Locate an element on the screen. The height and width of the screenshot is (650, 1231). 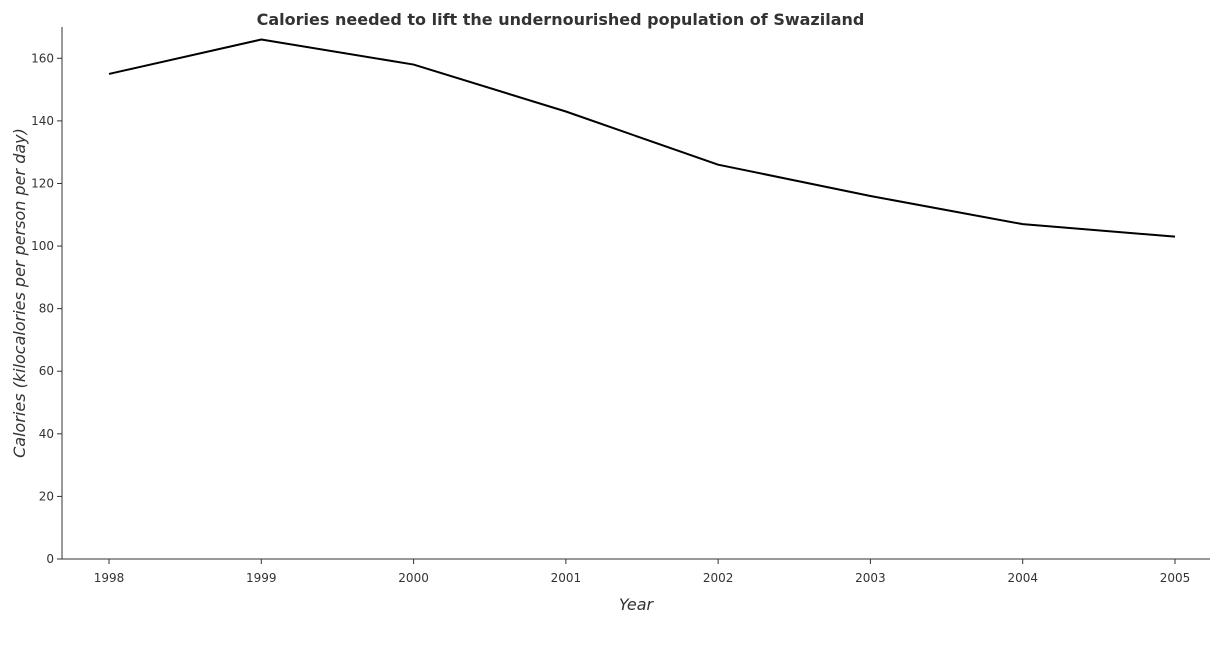
y-tick-label: 100 is located at coordinates (42, 246).